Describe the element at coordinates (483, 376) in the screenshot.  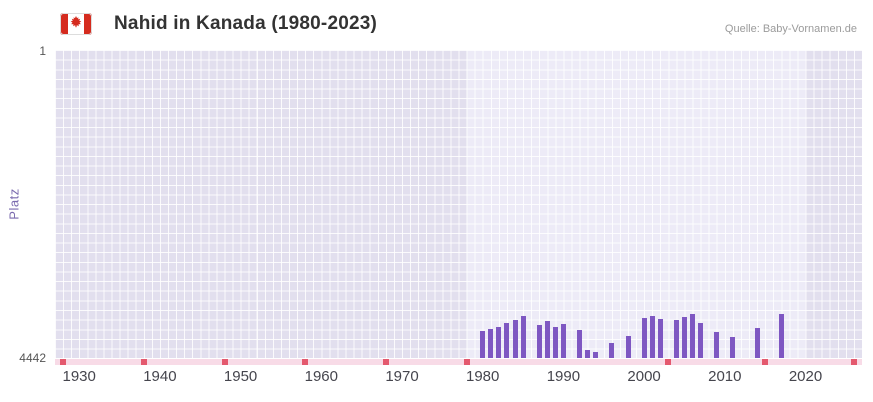
I see `x-tick-1980: 1980` at that location.